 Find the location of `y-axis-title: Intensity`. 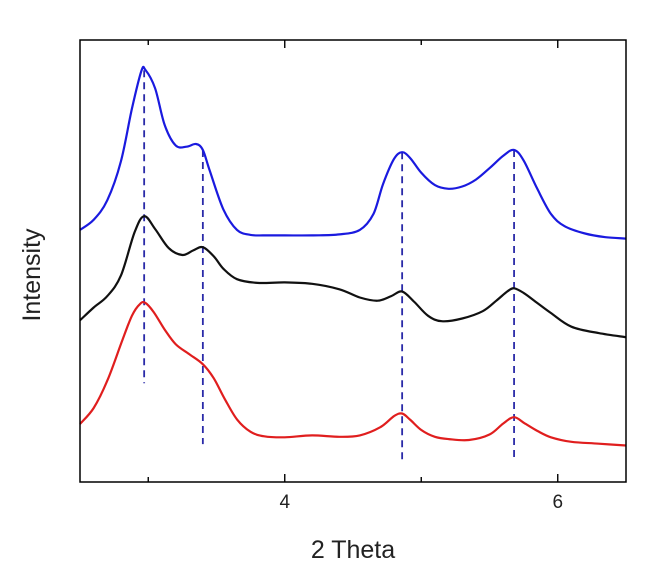

y-axis-title: Intensity is located at coordinates (32, 275).